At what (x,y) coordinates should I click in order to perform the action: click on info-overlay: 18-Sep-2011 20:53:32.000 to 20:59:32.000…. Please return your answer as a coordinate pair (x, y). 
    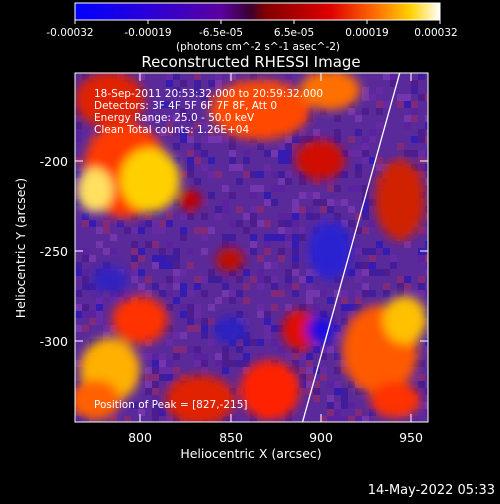
    Looking at the image, I should click on (208, 112).